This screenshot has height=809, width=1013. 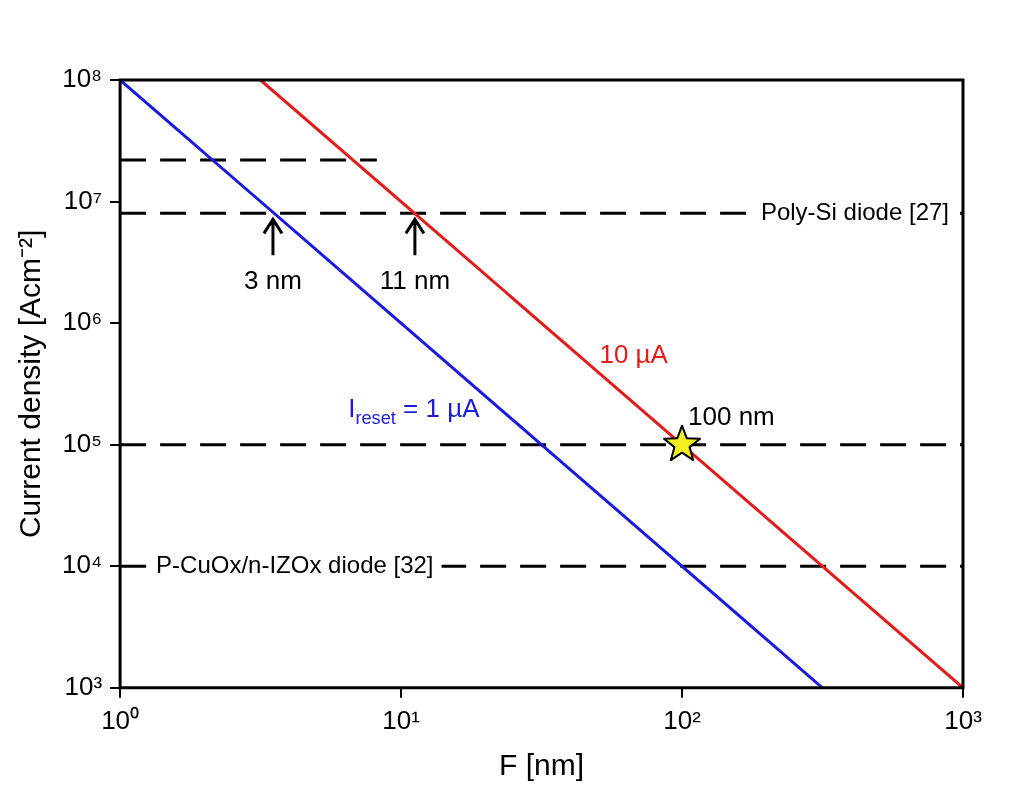 I want to click on annotation: 11 nm, so click(x=415, y=280).